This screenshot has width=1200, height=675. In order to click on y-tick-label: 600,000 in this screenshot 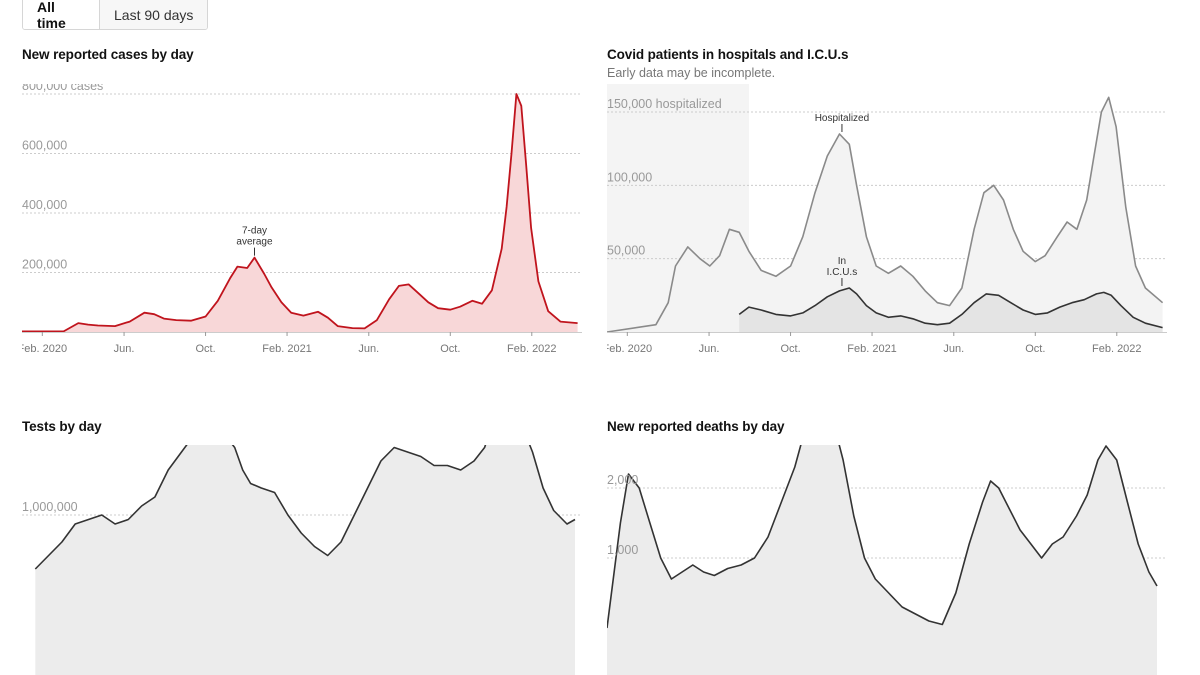, I will do `click(44, 146)`.